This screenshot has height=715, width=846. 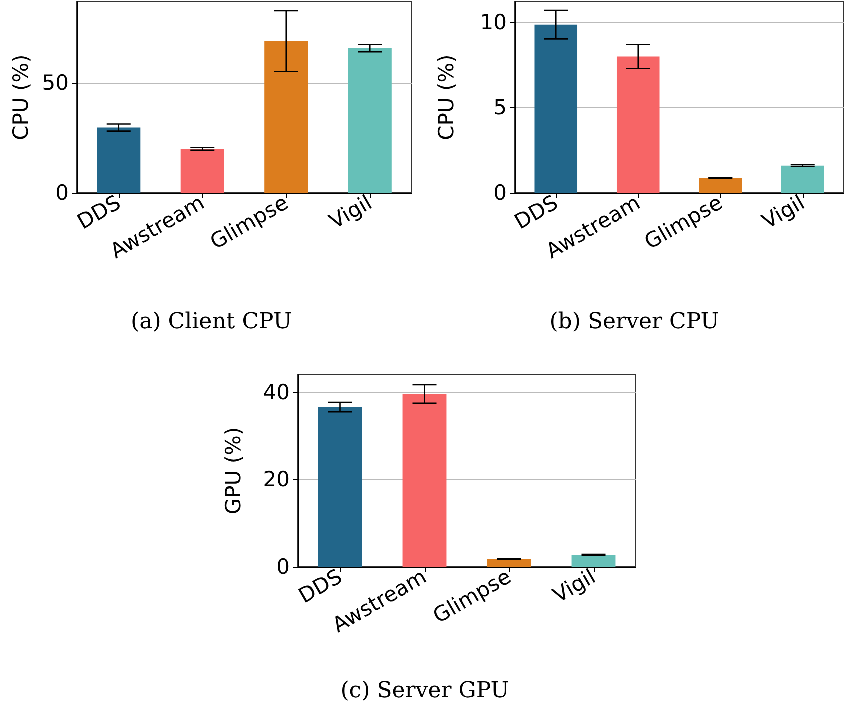 What do you see at coordinates (493, 22) in the screenshot?
I see `y-tick-label: 10` at bounding box center [493, 22].